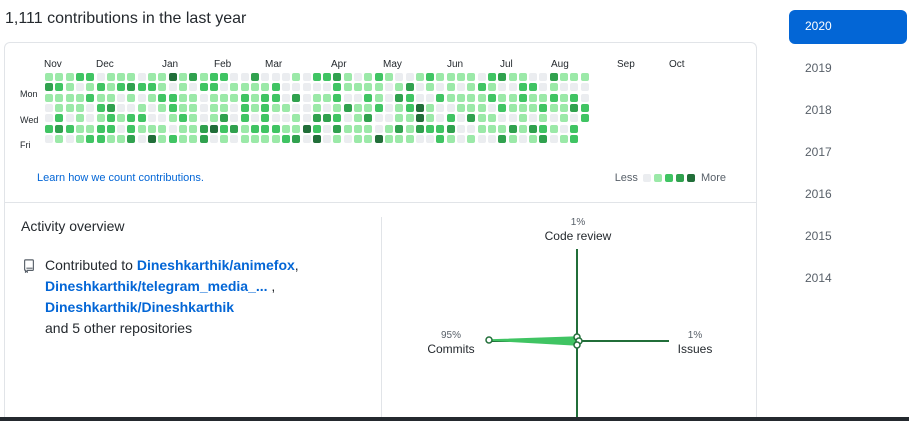 This screenshot has width=909, height=421. What do you see at coordinates (818, 152) in the screenshot?
I see `year-link-2017: 2017` at bounding box center [818, 152].